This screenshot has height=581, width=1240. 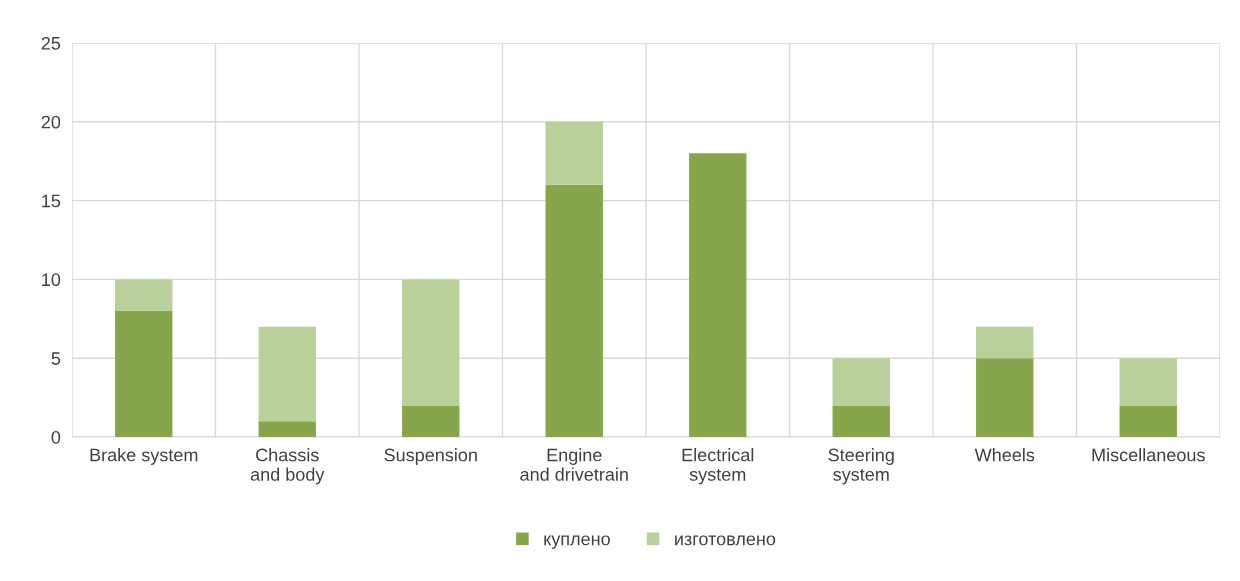 I want to click on y-tick-label: 15, so click(x=51, y=201).